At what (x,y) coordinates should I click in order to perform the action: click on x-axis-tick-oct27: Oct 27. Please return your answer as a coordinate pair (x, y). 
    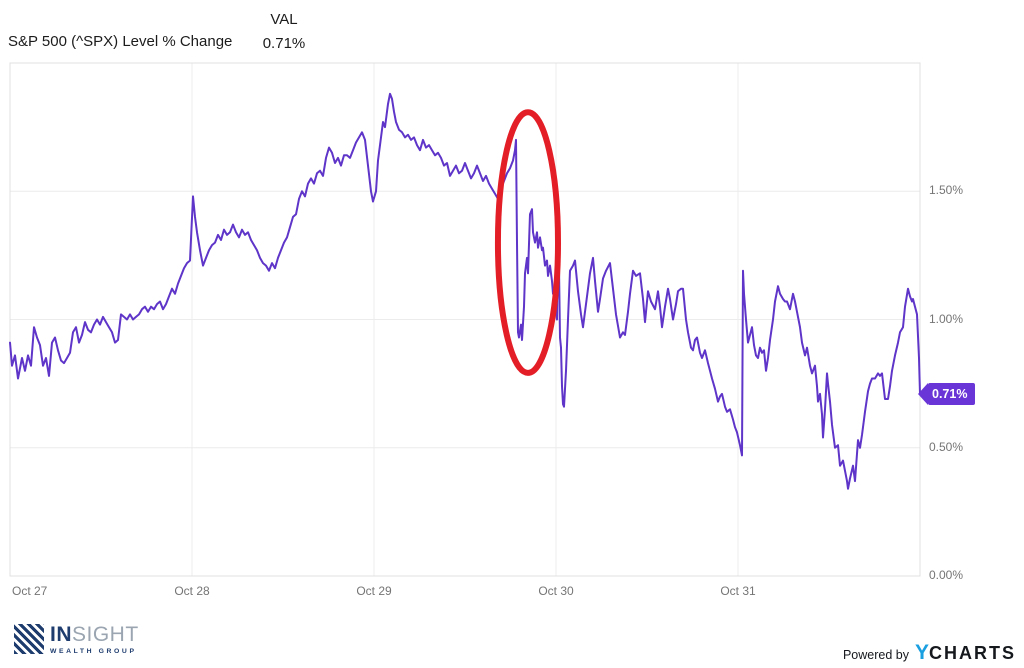
    Looking at the image, I should click on (30, 591).